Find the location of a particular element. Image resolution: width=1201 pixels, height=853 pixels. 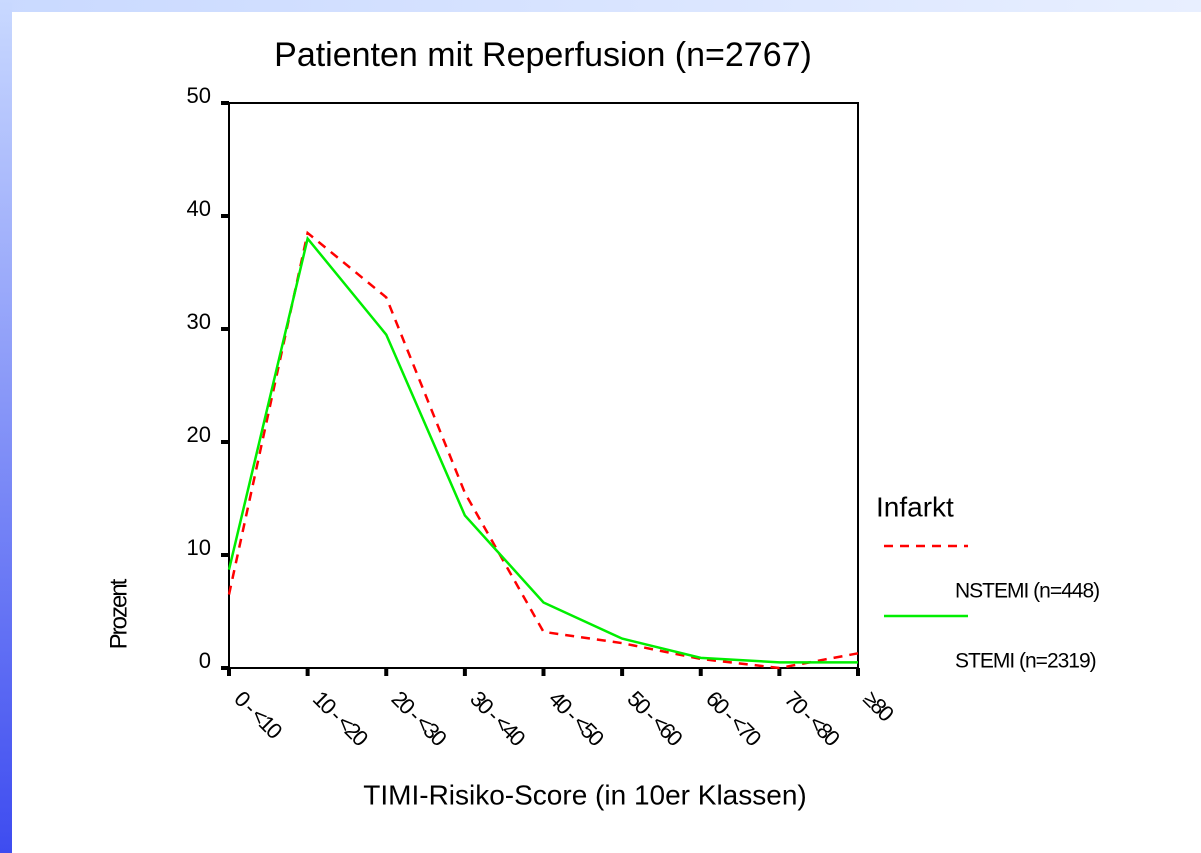

x-tick-label: 30 - <40 is located at coordinates (497, 718).